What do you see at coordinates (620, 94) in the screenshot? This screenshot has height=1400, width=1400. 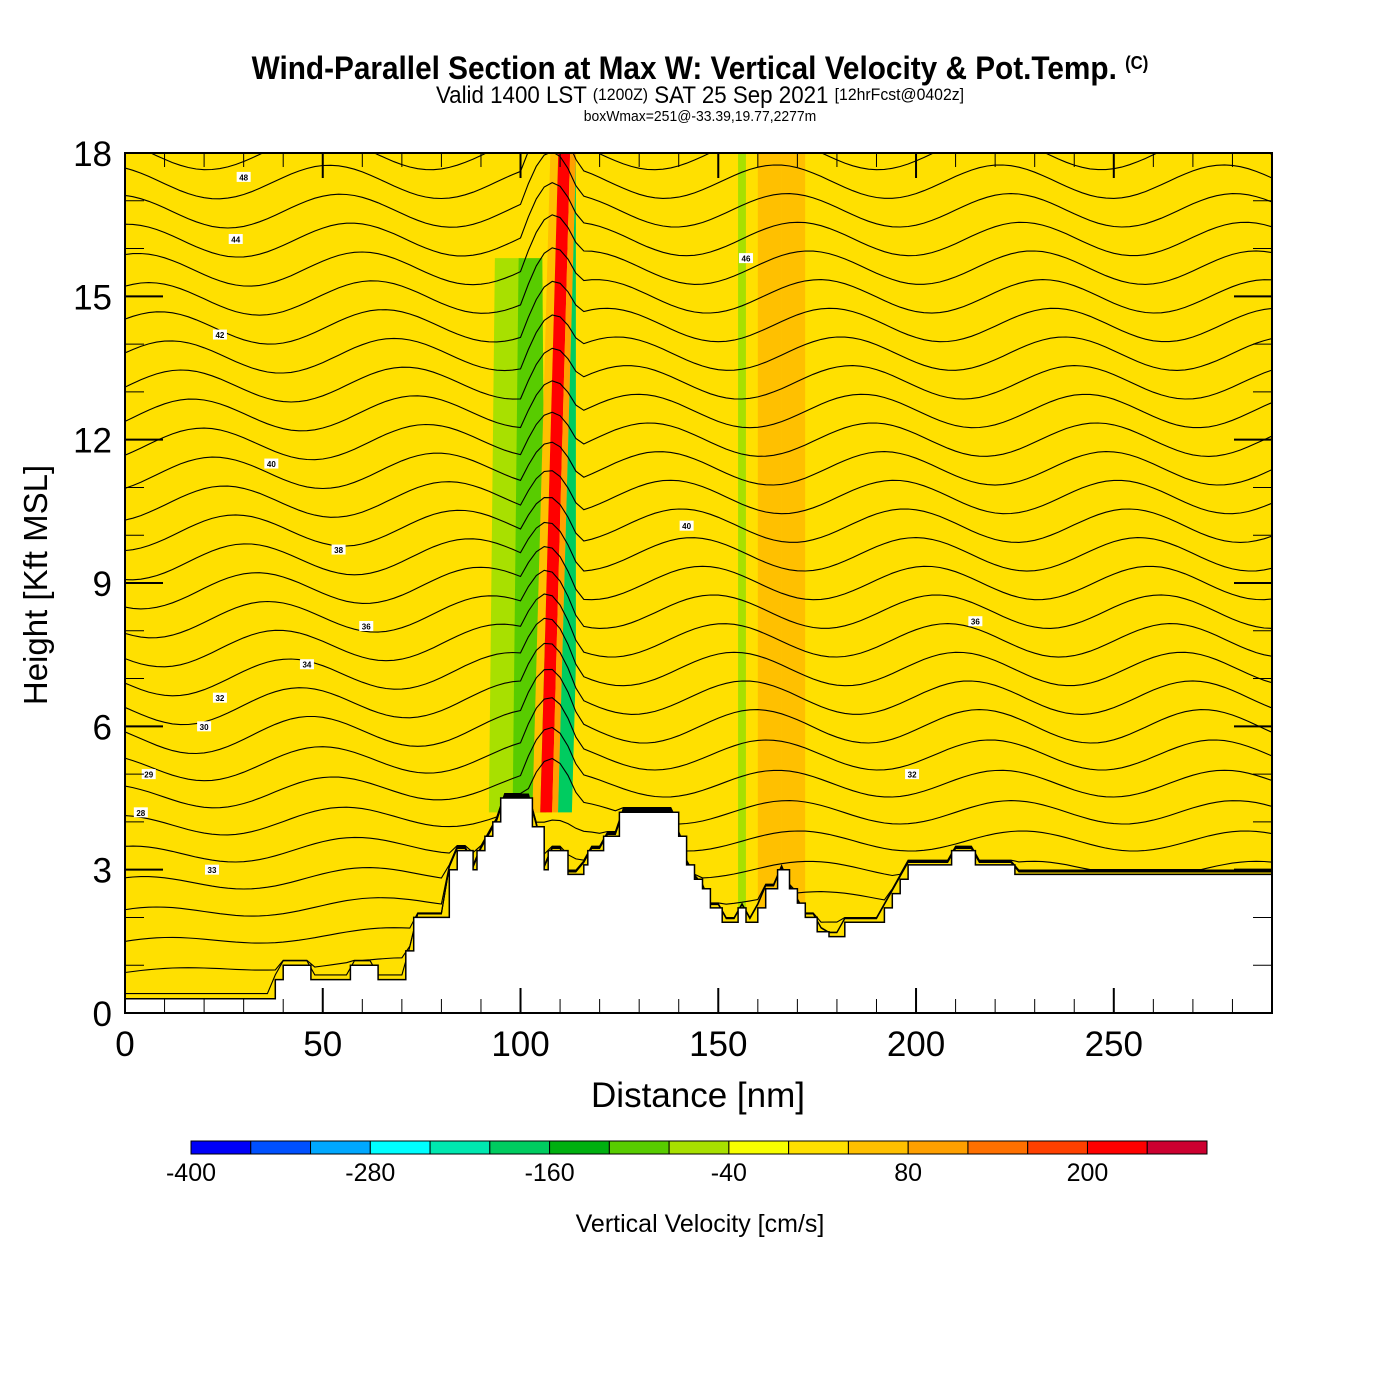 I see `valid-utc-time: (1200Z)` at bounding box center [620, 94].